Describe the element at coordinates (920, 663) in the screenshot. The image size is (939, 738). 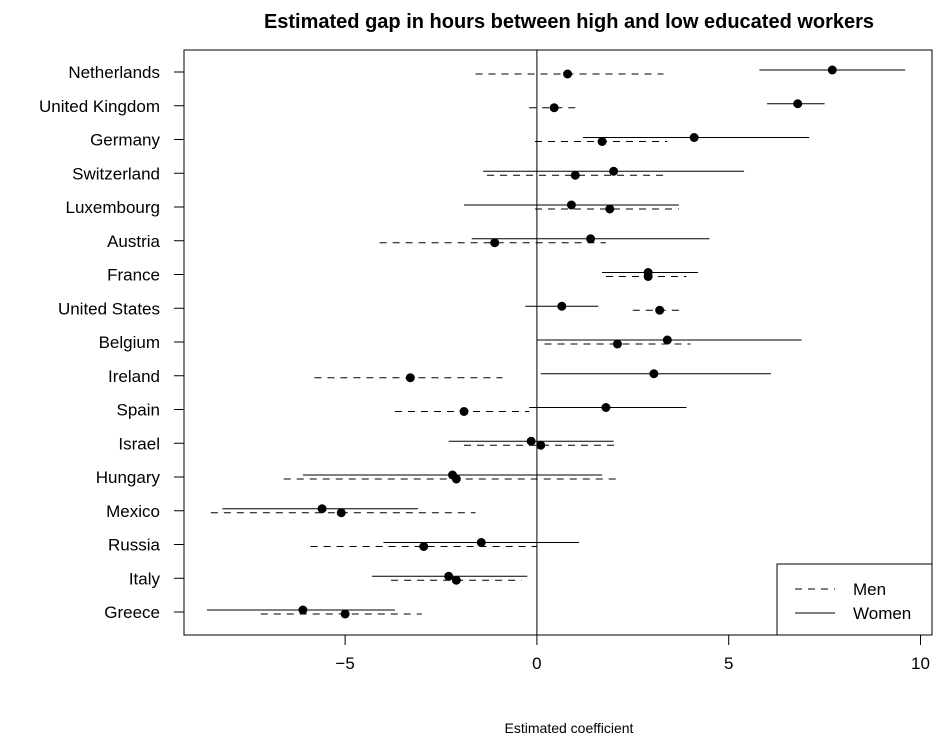
I see `x-tick-label: 10` at that location.